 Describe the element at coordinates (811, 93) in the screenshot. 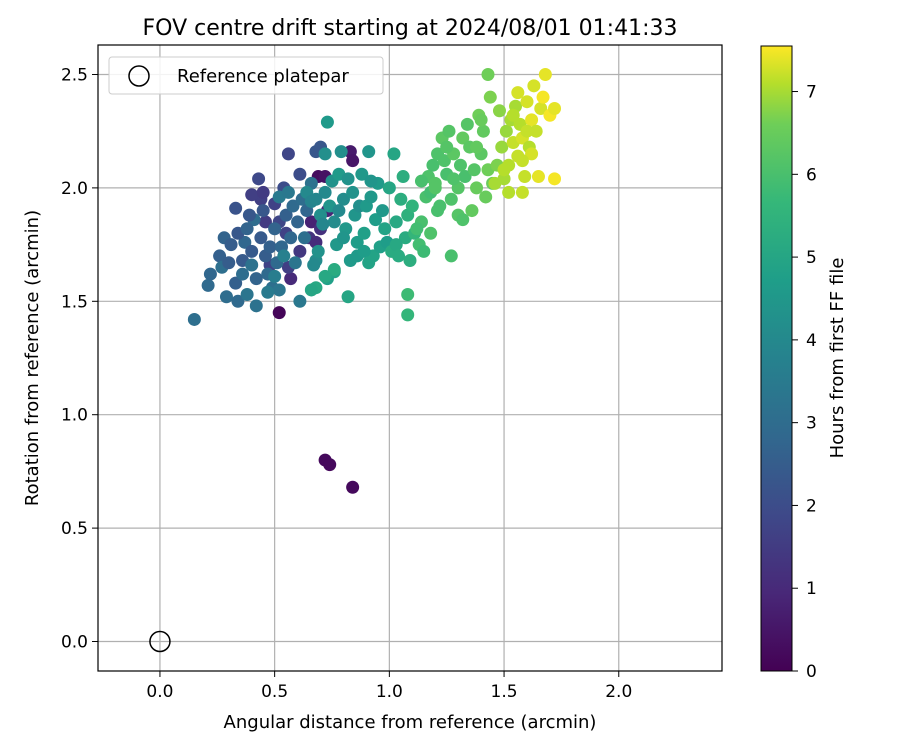

I see `colorbar-tick-label: 7` at that location.